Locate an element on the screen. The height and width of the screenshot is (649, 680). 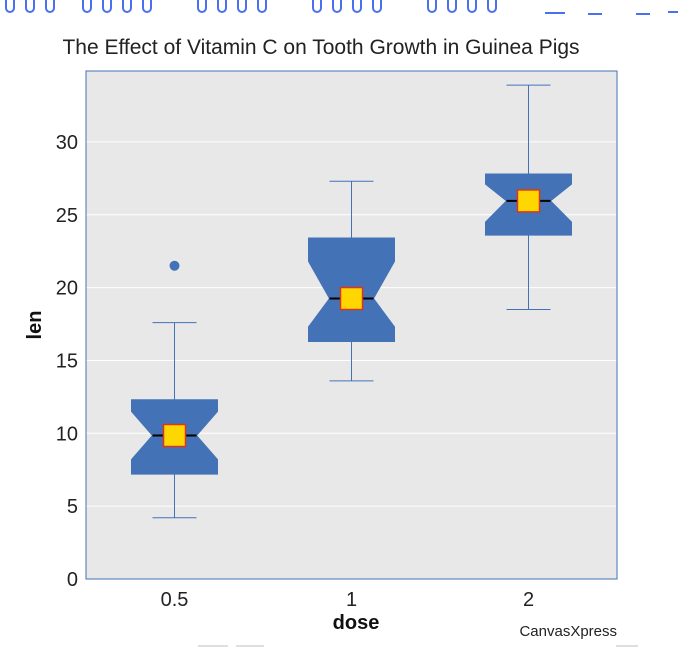
y-tick-label: 15 is located at coordinates (67, 361).